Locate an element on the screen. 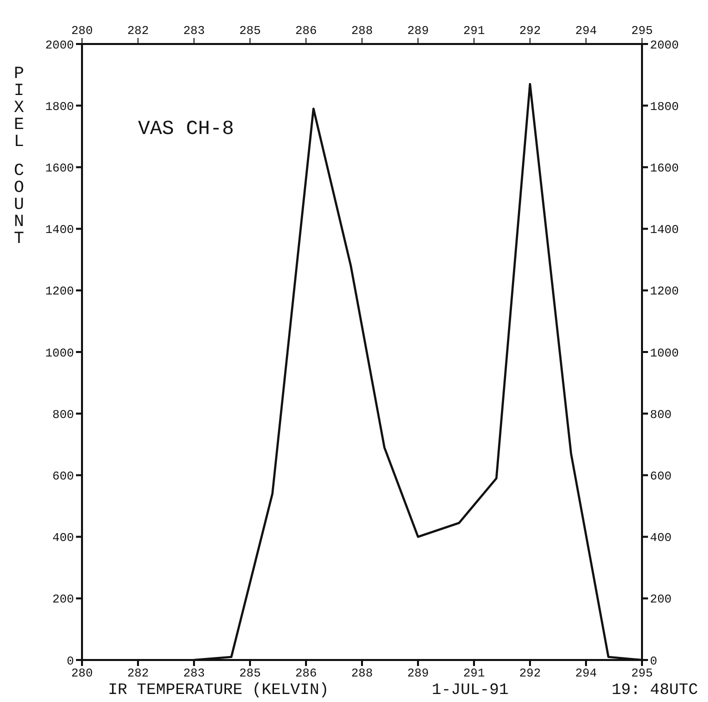  x-tick-label: 288 is located at coordinates (362, 31).